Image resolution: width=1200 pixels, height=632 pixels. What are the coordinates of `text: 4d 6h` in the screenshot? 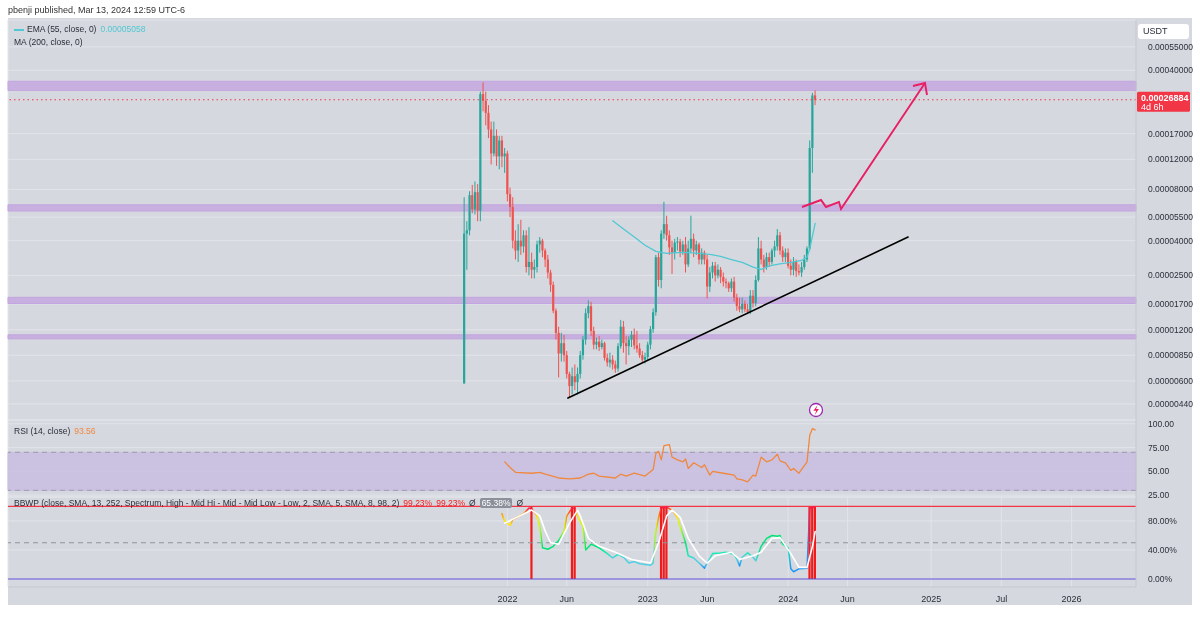 It's located at (1152, 107).